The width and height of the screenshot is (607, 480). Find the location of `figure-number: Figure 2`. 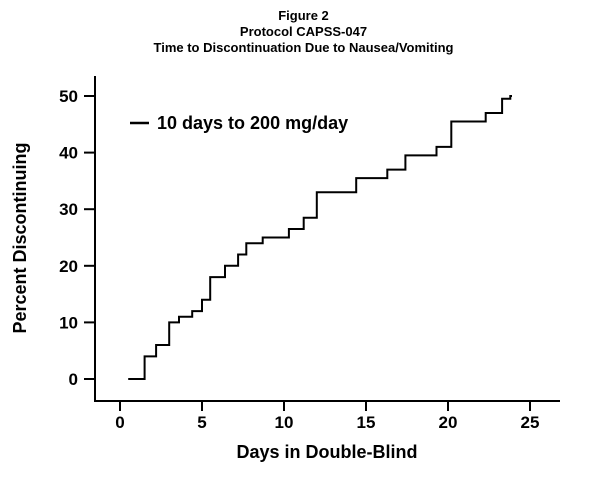

figure-number: Figure 2 is located at coordinates (303, 15).